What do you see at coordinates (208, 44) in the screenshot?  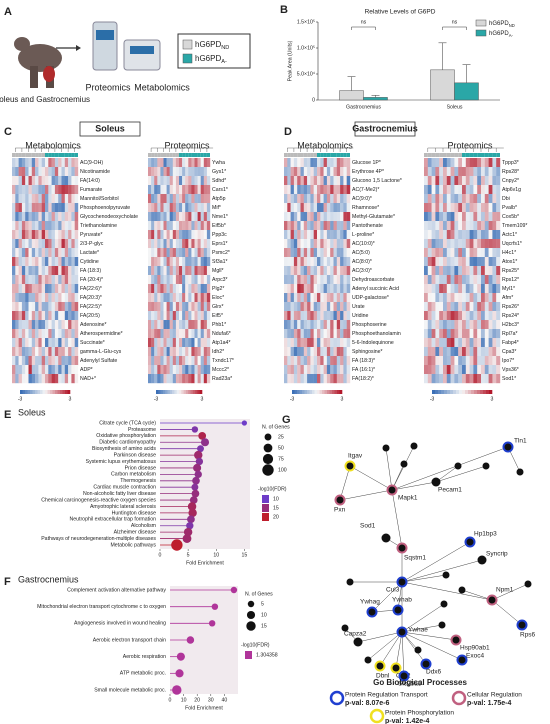 I see `legend-name: hG6PD` at bounding box center [208, 44].